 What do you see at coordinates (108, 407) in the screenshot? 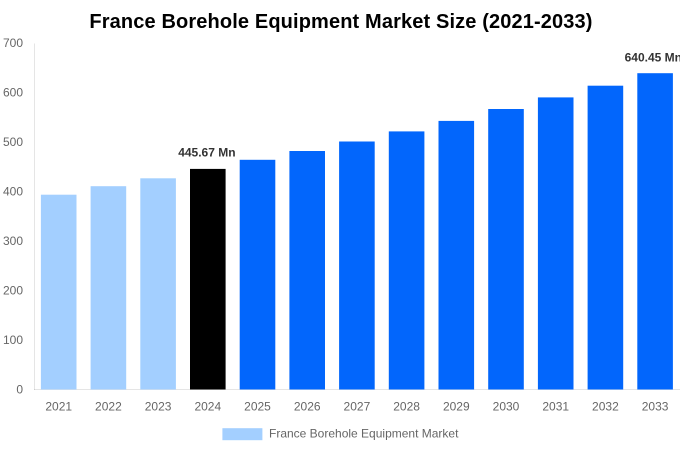
I see `svg-text: 2022` at bounding box center [108, 407].